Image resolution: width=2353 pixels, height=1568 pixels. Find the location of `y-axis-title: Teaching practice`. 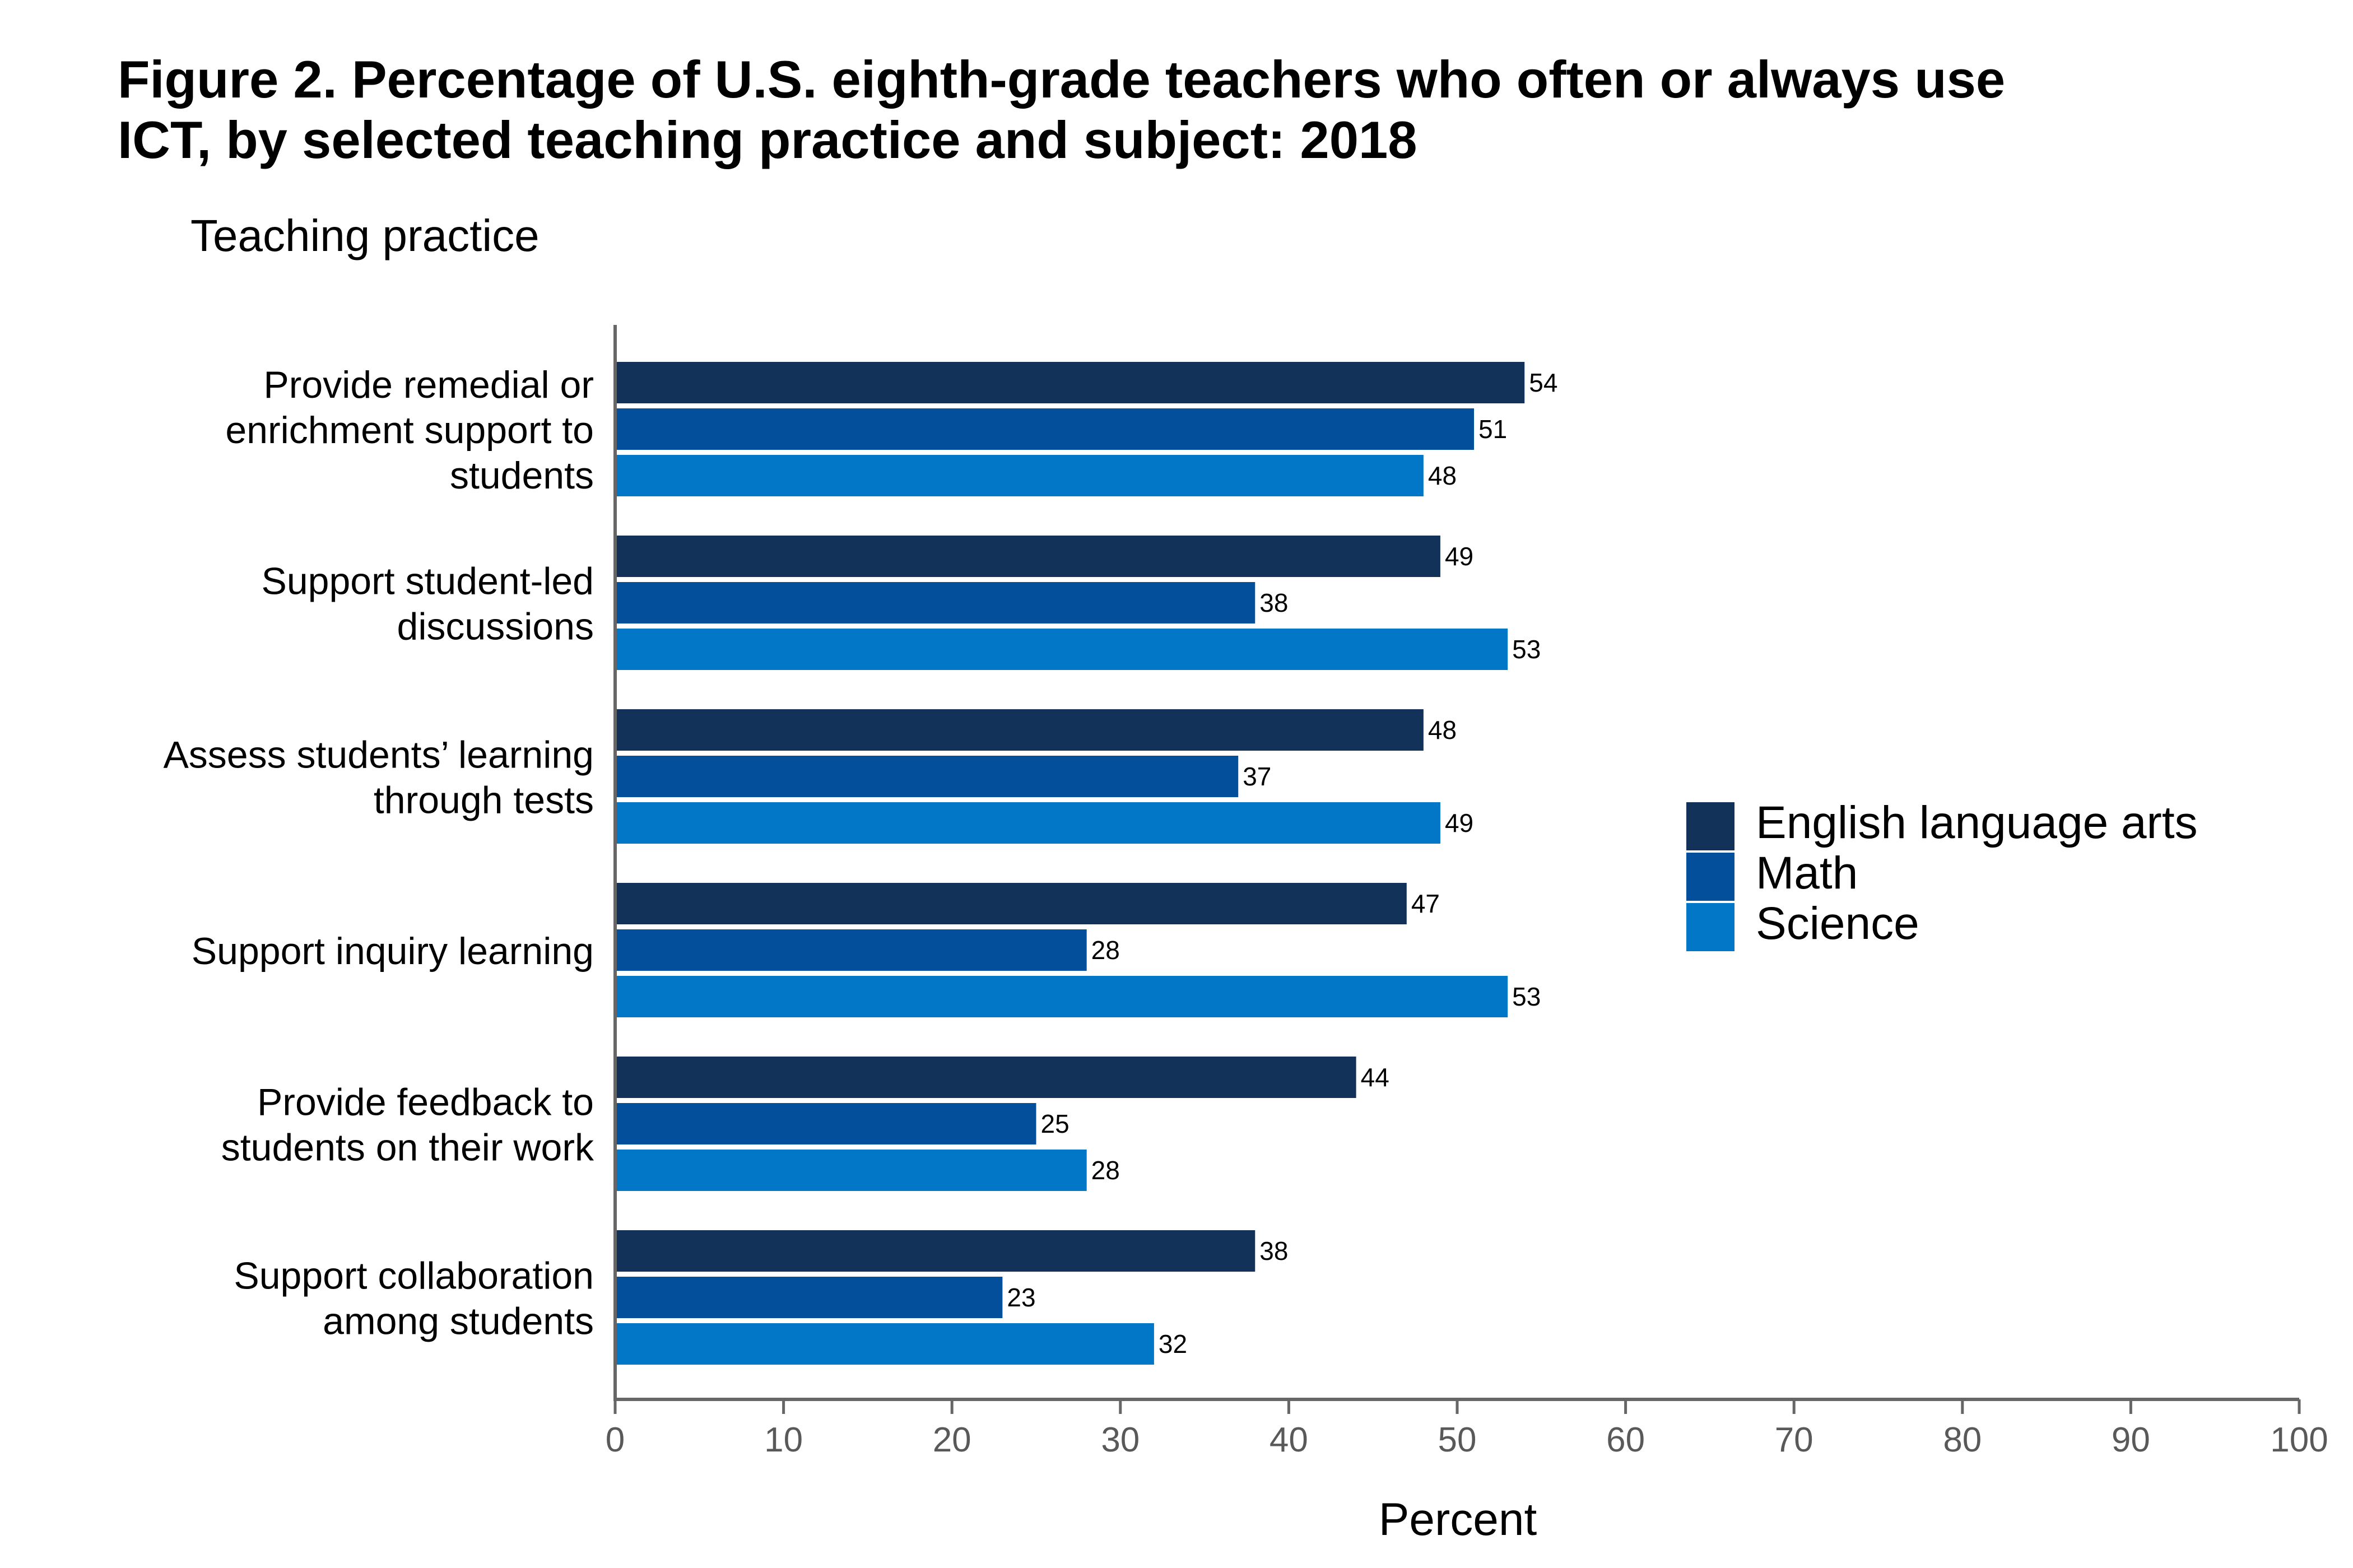

y-axis-title: Teaching practice is located at coordinates (365, 236).